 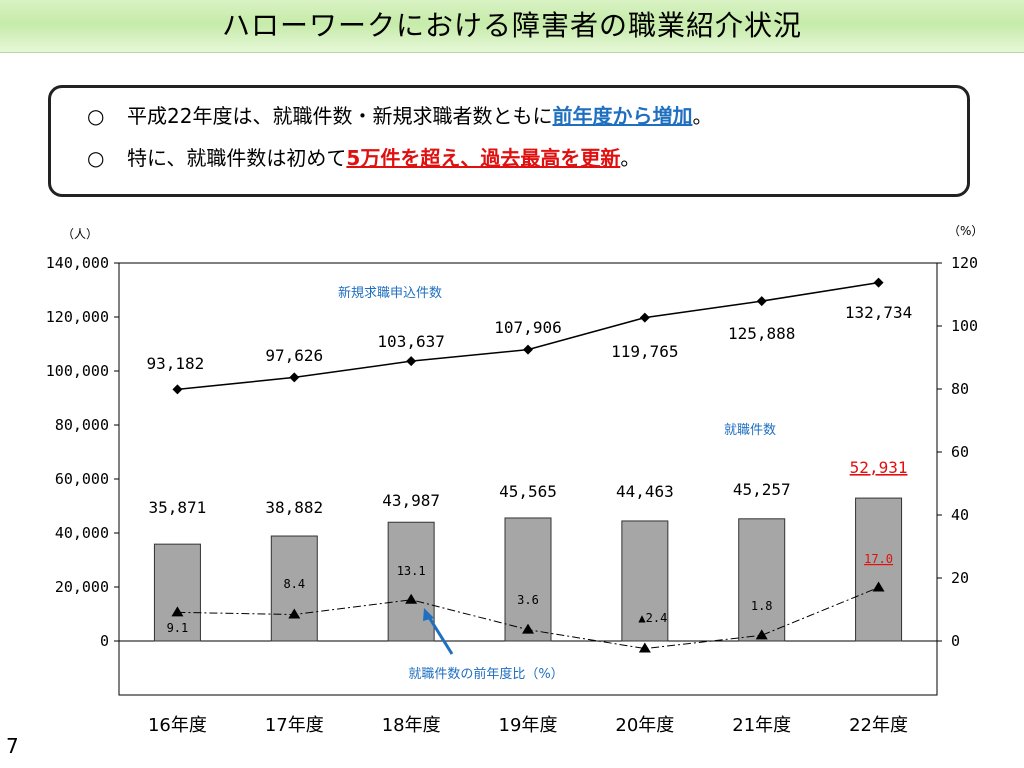 What do you see at coordinates (960, 515) in the screenshot?
I see `right-axis-tick-label: 40` at bounding box center [960, 515].